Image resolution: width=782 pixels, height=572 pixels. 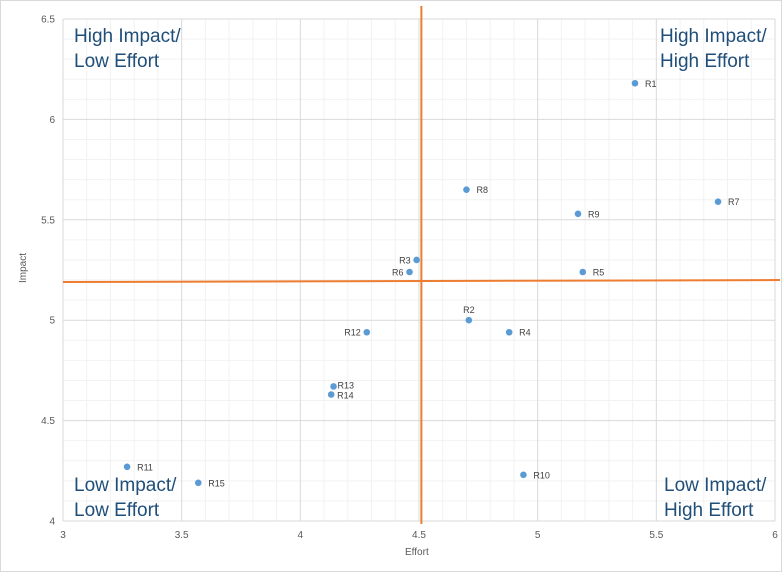 I want to click on y-tick-label: 4, so click(x=52, y=522).